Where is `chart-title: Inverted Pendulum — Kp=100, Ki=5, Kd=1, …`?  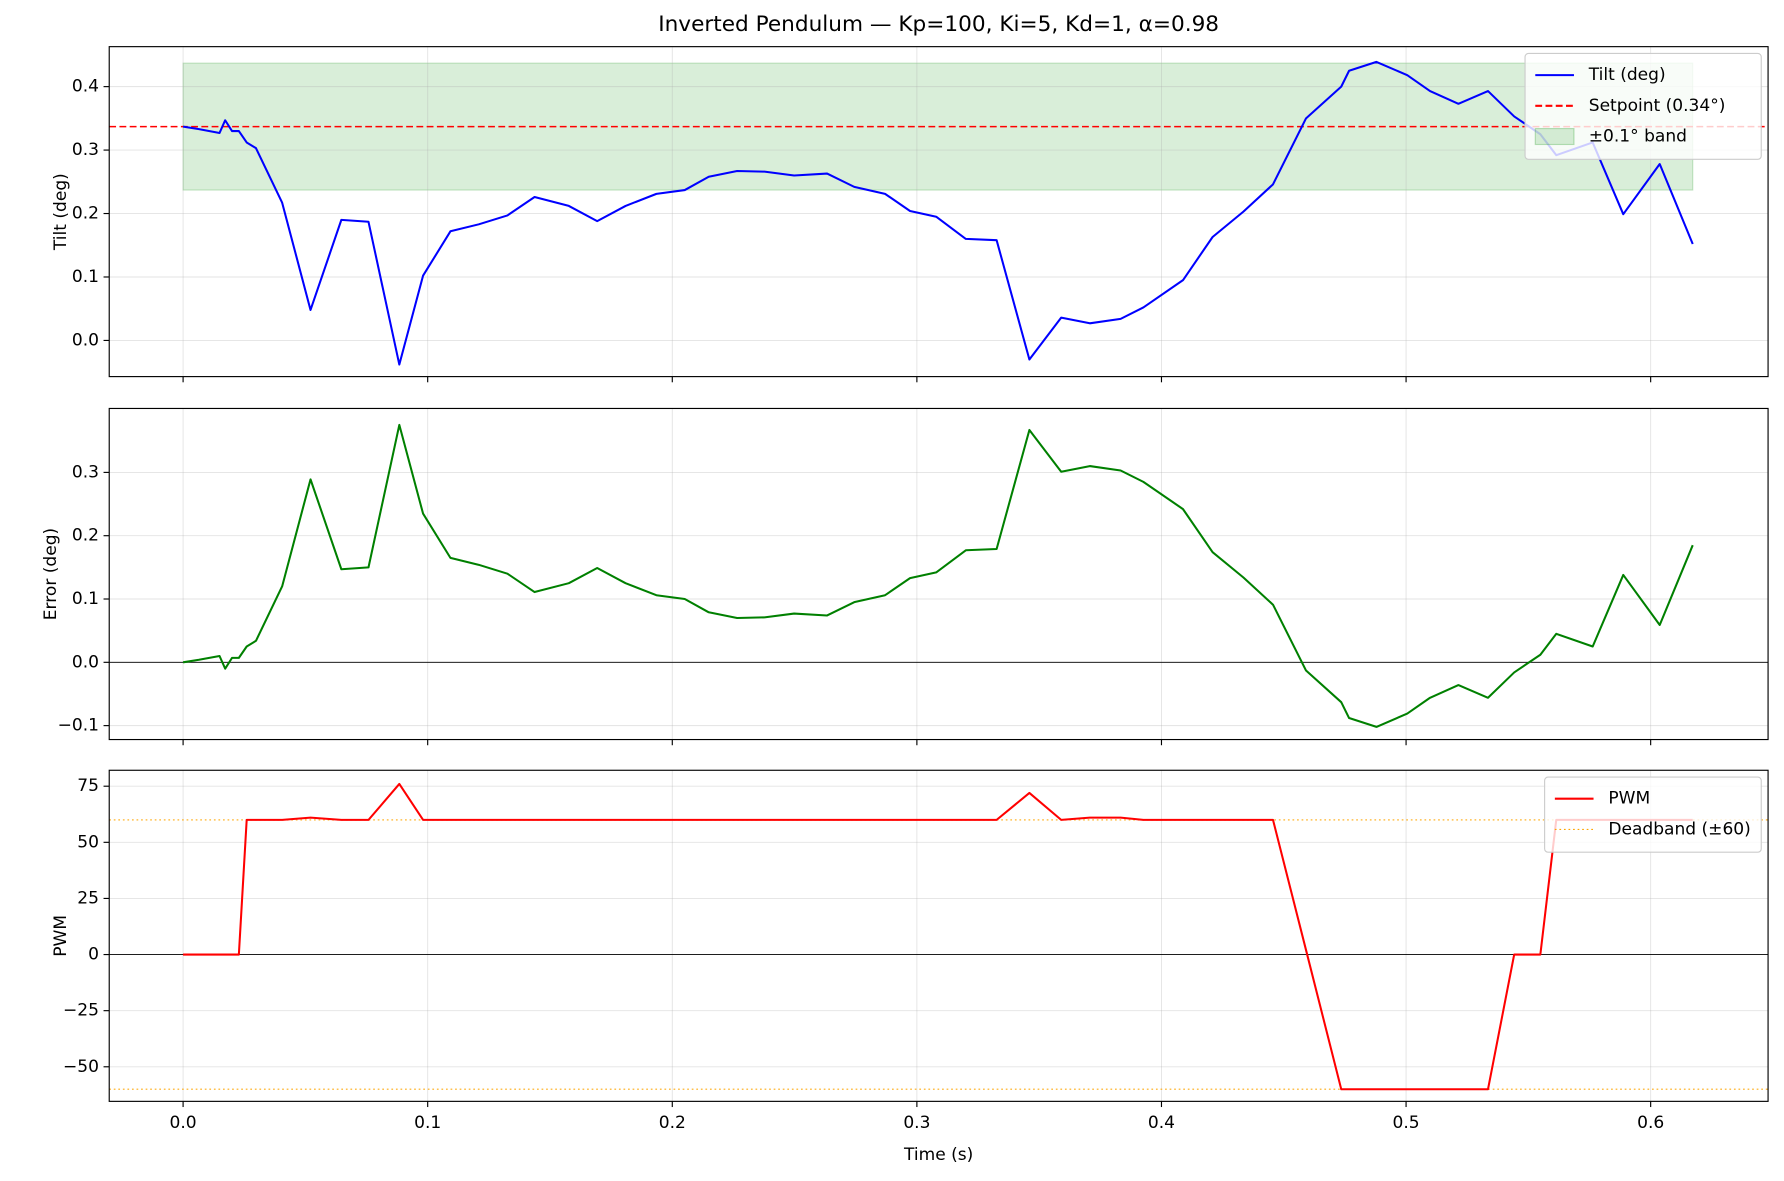 chart-title: Inverted Pendulum — Kp=100, Ki=5, Kd=1, … is located at coordinates (938, 24).